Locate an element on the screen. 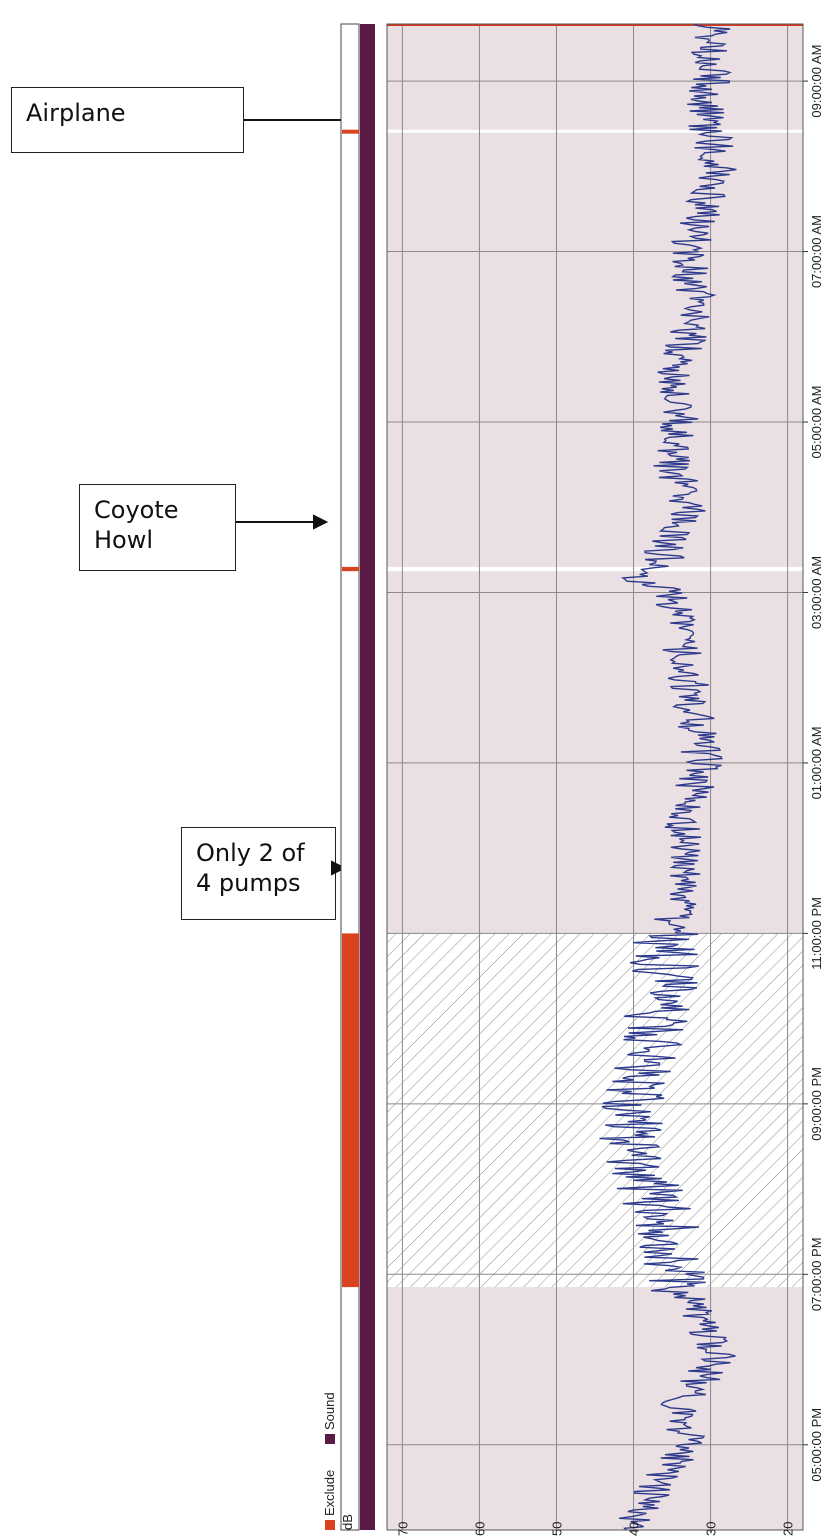 The image size is (832, 1539). exclude-marks is located at coordinates (350, 708).